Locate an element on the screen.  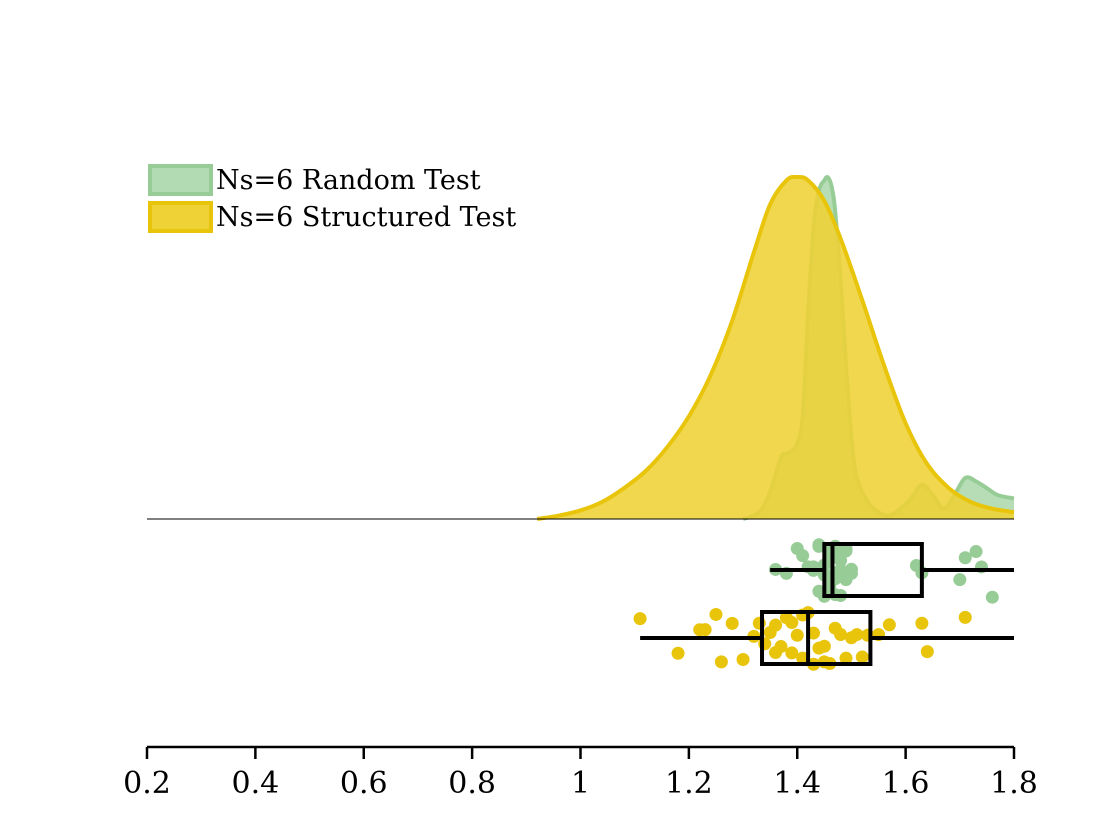
x-tick-label-6: 1.2 is located at coordinates (689, 783).